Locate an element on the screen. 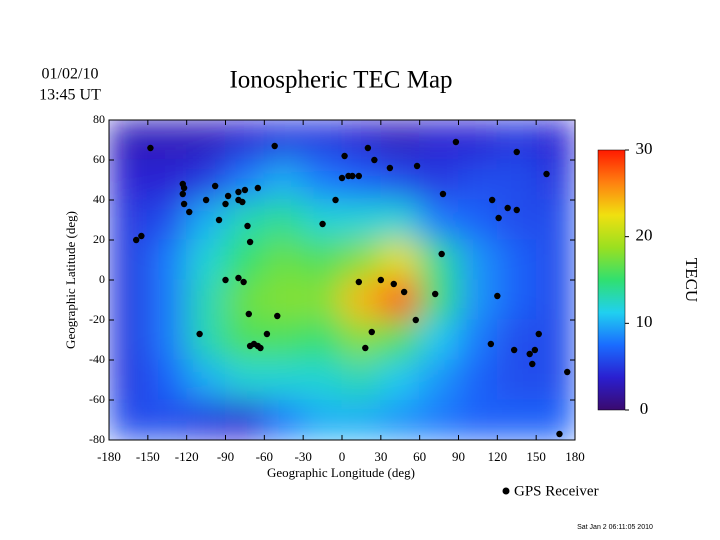 The height and width of the screenshot is (540, 720). y-tick-label: 20 is located at coordinates (99, 239).